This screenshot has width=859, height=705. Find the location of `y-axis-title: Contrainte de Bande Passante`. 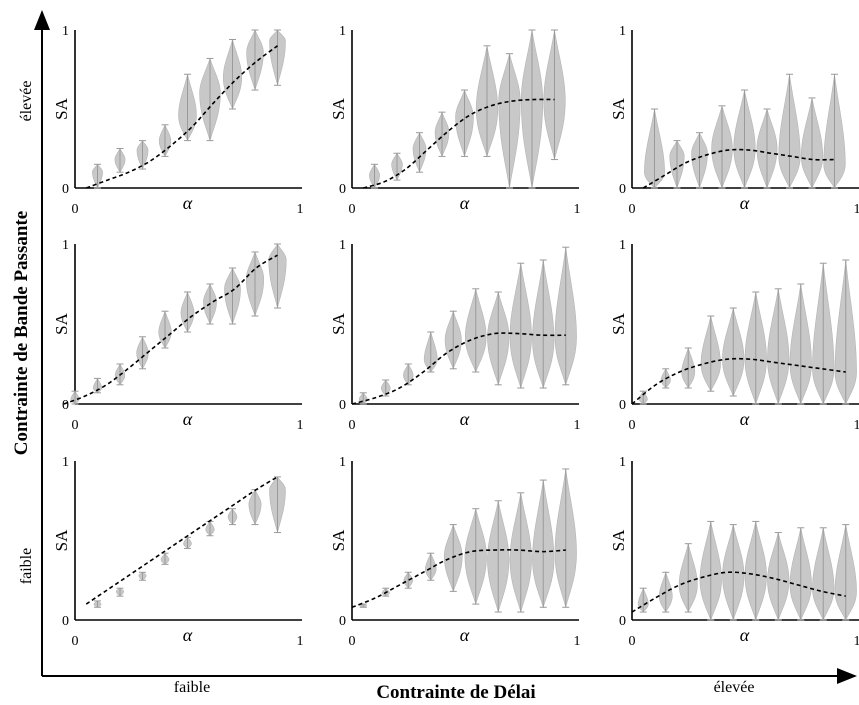

y-axis-title: Contrainte de Bande Passante is located at coordinates (21, 333).